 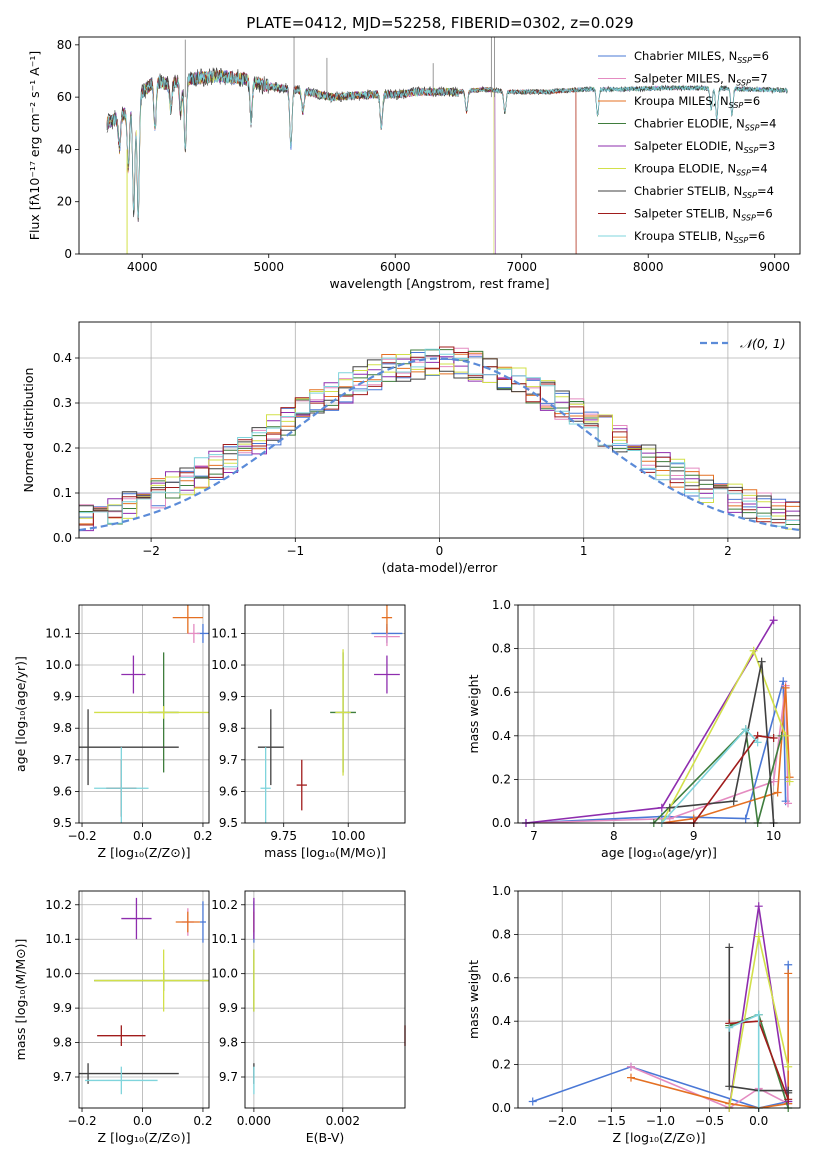 I want to click on x-axis-label: age [log₁₀(age/yr)], so click(x=659, y=852).